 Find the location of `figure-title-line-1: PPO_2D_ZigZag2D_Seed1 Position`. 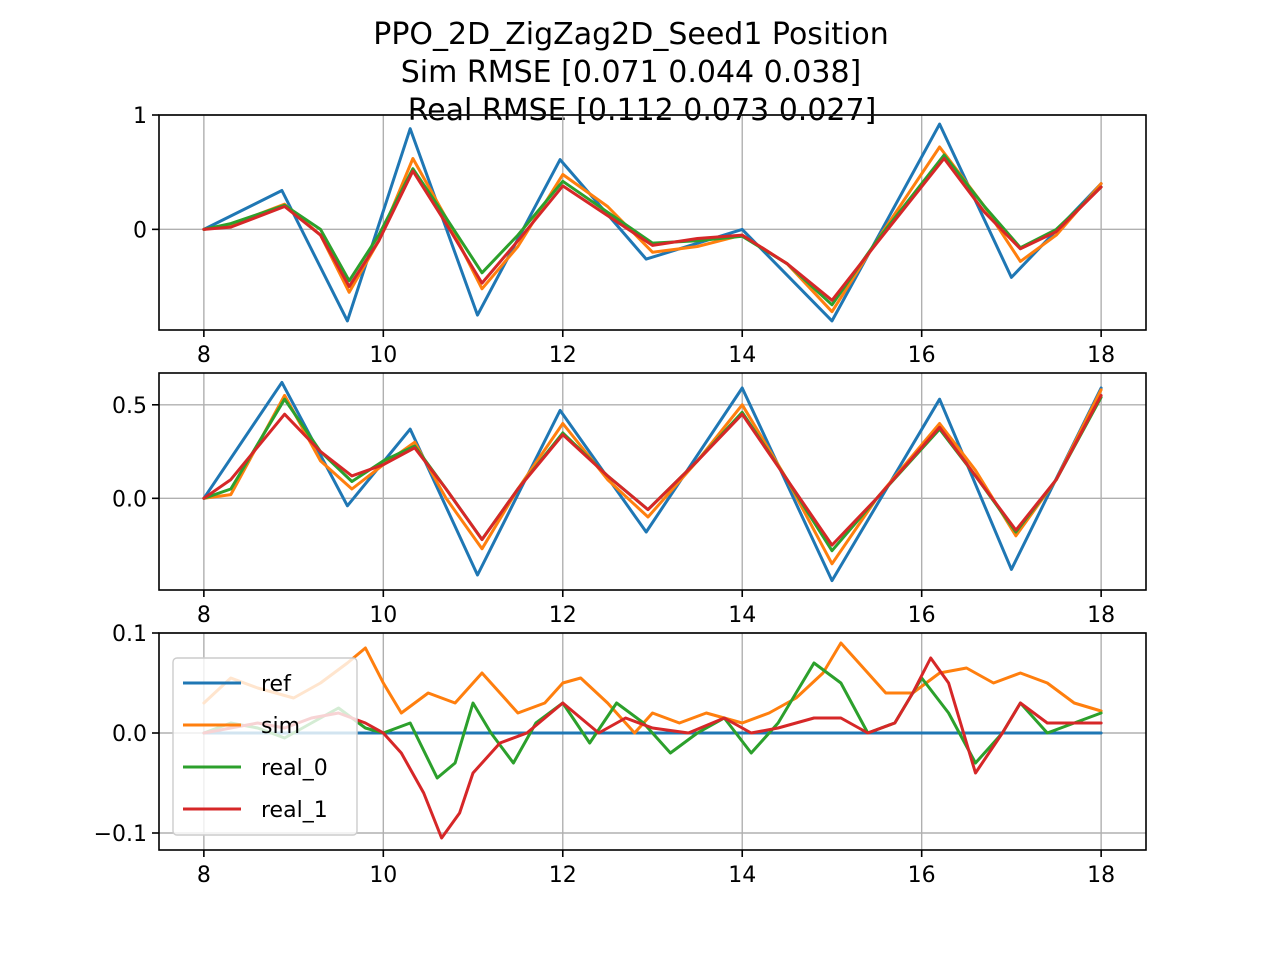

figure-title-line-1: PPO_2D_ZigZag2D_Seed1 Position is located at coordinates (631, 34).